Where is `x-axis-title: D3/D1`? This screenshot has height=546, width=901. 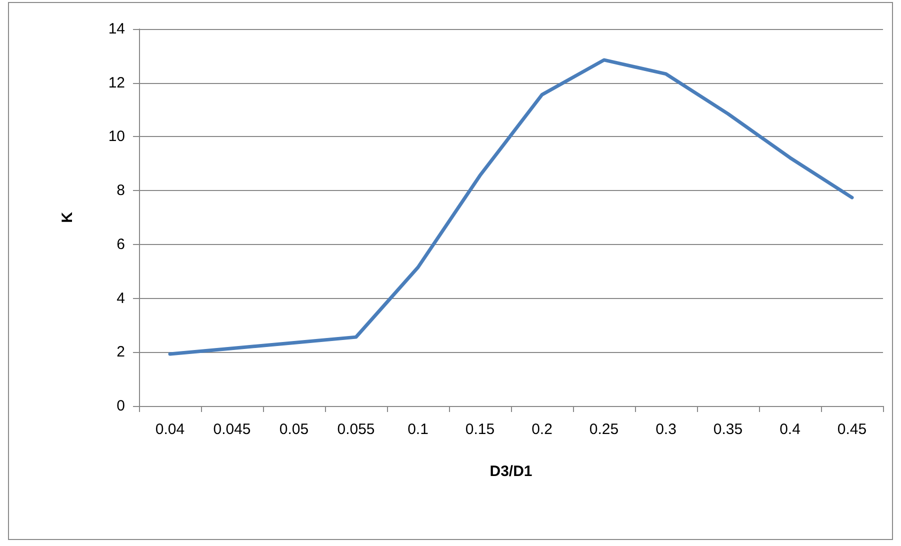
x-axis-title: D3/D1 is located at coordinates (511, 471).